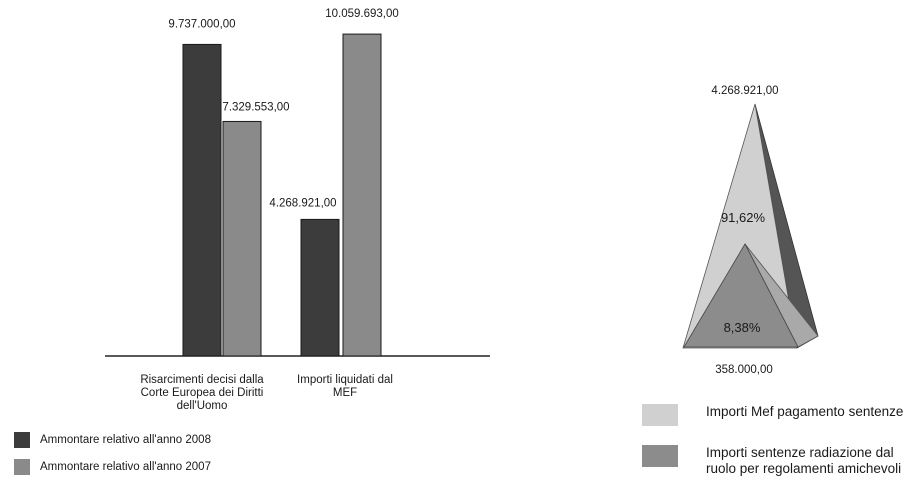 This screenshot has width=910, height=501. What do you see at coordinates (362, 14) in the screenshot?
I see `data-label-2007-cat2: 10.059.693,00` at bounding box center [362, 14].